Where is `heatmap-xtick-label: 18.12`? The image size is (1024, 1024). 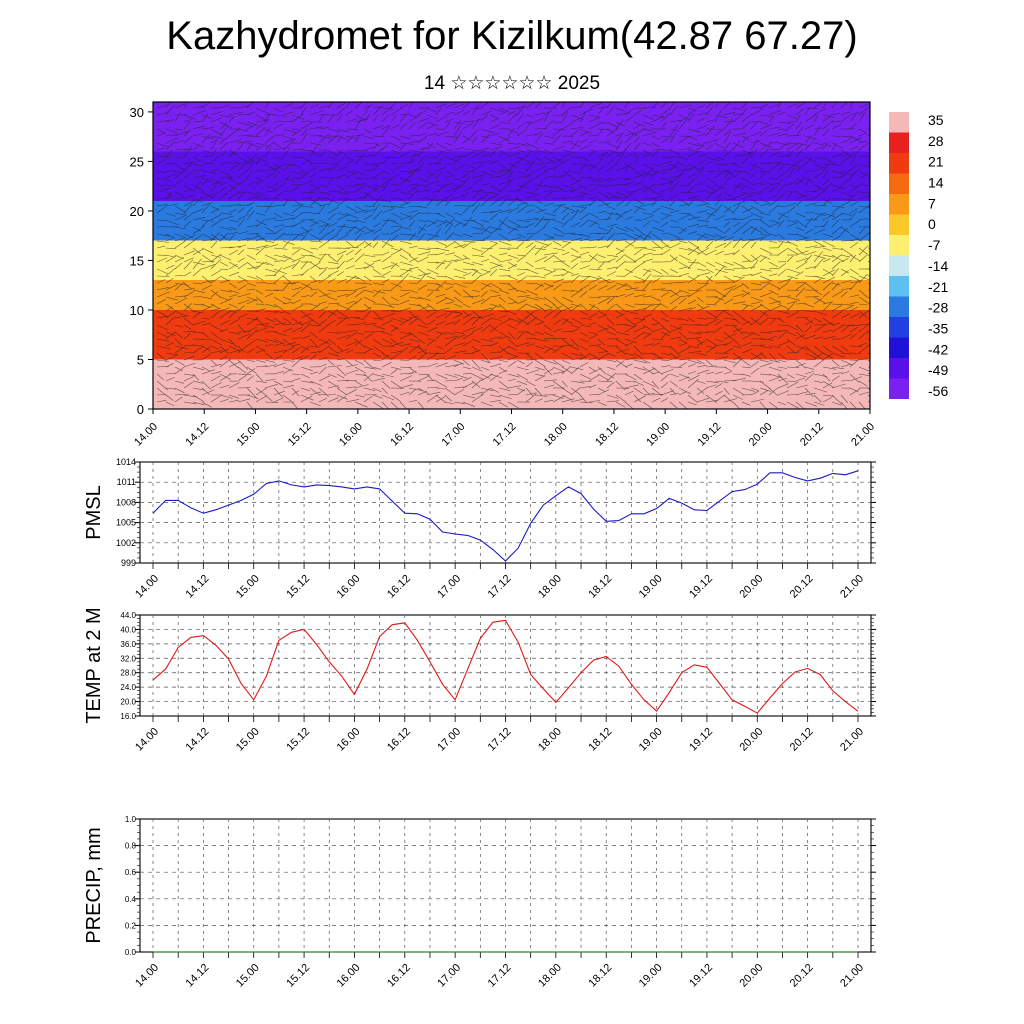 heatmap-xtick-label: 18.12 is located at coordinates (607, 435).